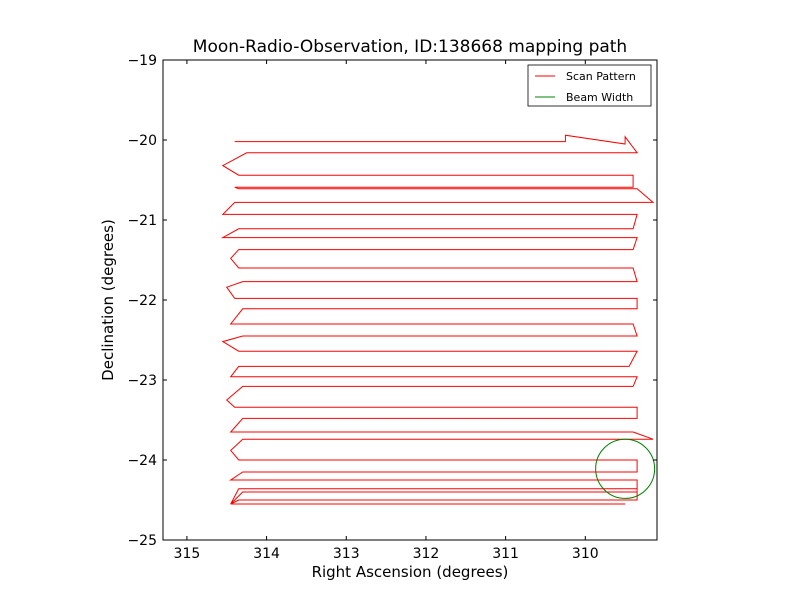 Image resolution: width=800 pixels, height=600 pixels. I want to click on legend-label-beam-width: Beam Width, so click(599, 97).